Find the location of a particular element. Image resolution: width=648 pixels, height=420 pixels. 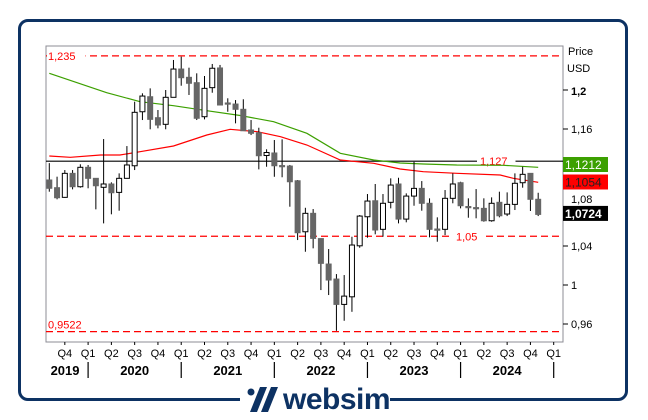

x-year-label: 2020 is located at coordinates (134, 370).